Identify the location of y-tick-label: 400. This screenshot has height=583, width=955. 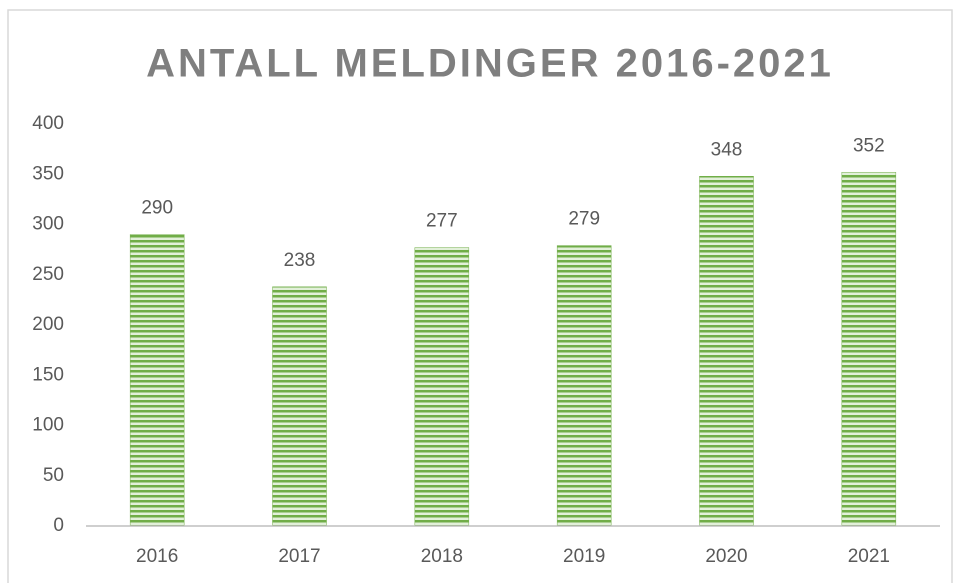
(48, 123).